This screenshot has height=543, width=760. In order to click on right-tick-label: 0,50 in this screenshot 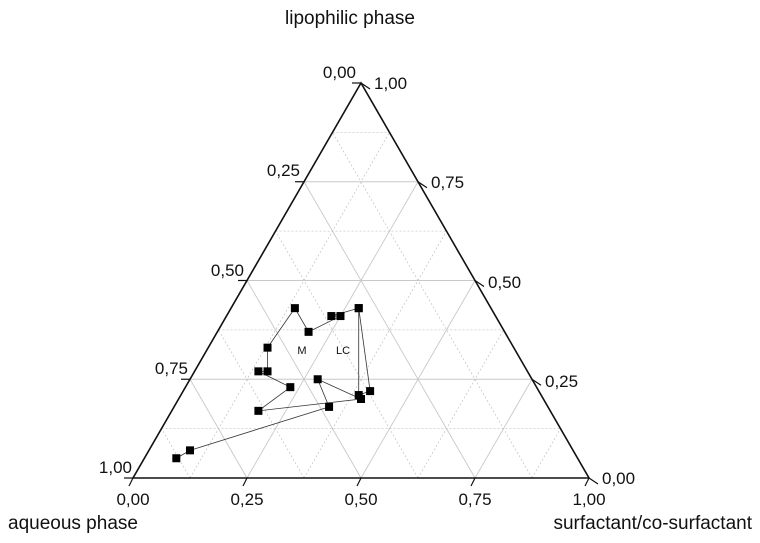, I will do `click(504, 282)`.